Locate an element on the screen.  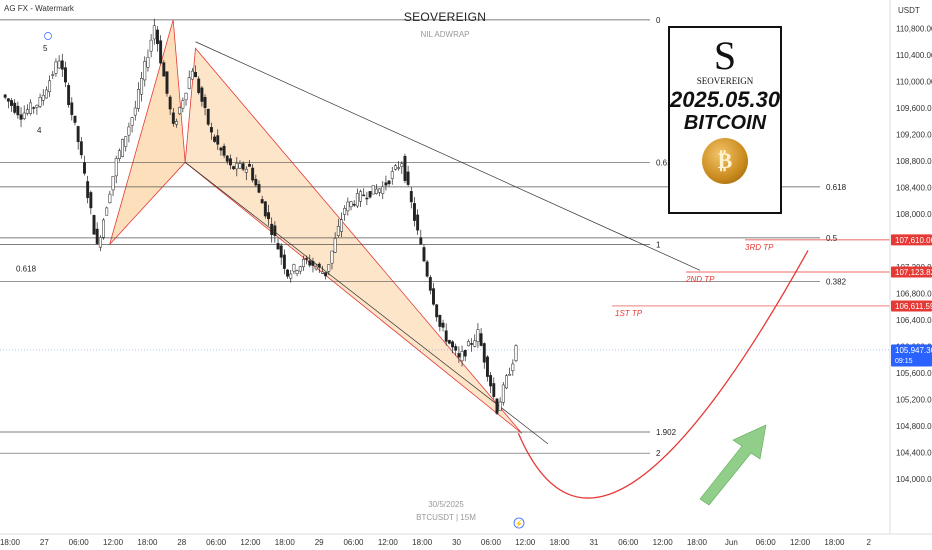
watermark-top: NIL ADWRAP is located at coordinates (444, 34).